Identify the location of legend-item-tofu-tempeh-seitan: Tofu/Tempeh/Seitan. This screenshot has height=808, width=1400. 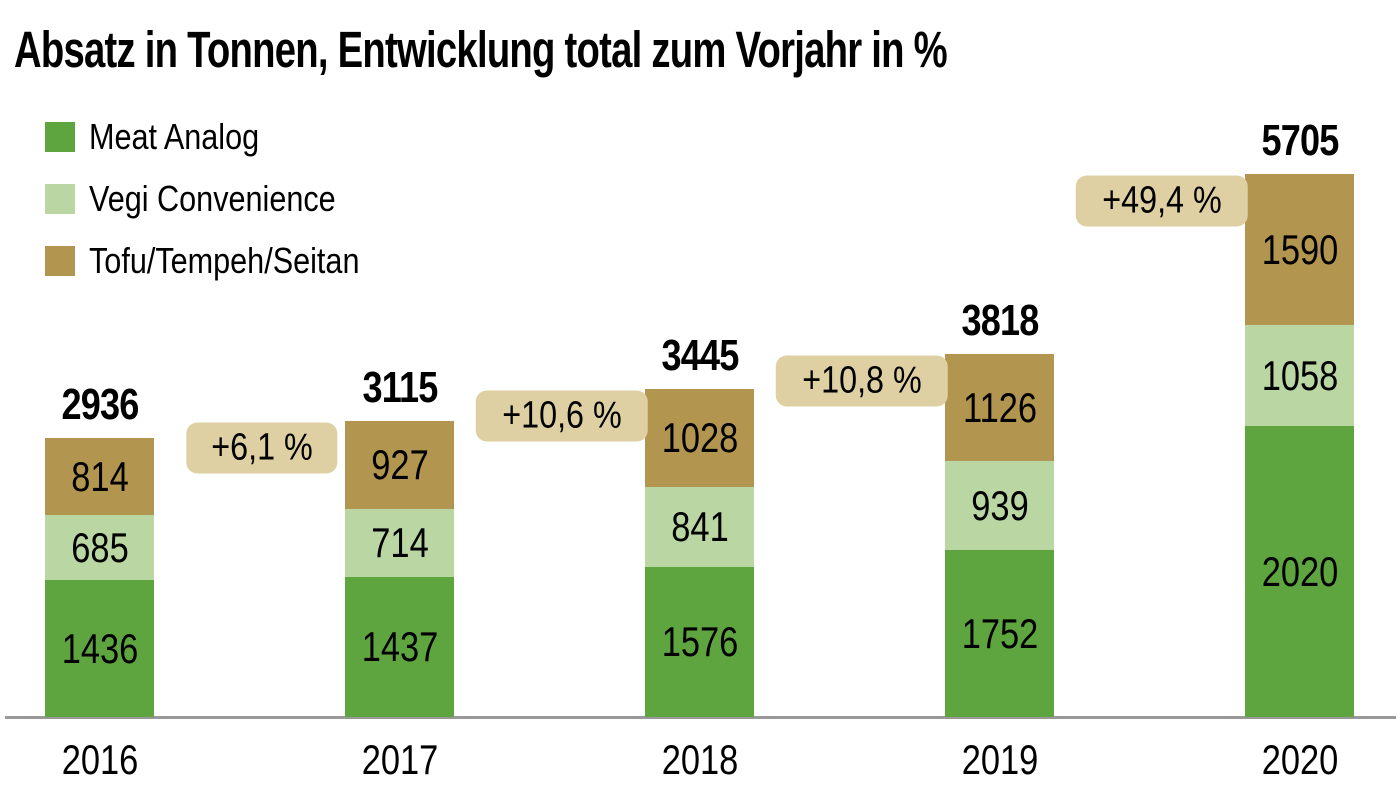
(226, 260).